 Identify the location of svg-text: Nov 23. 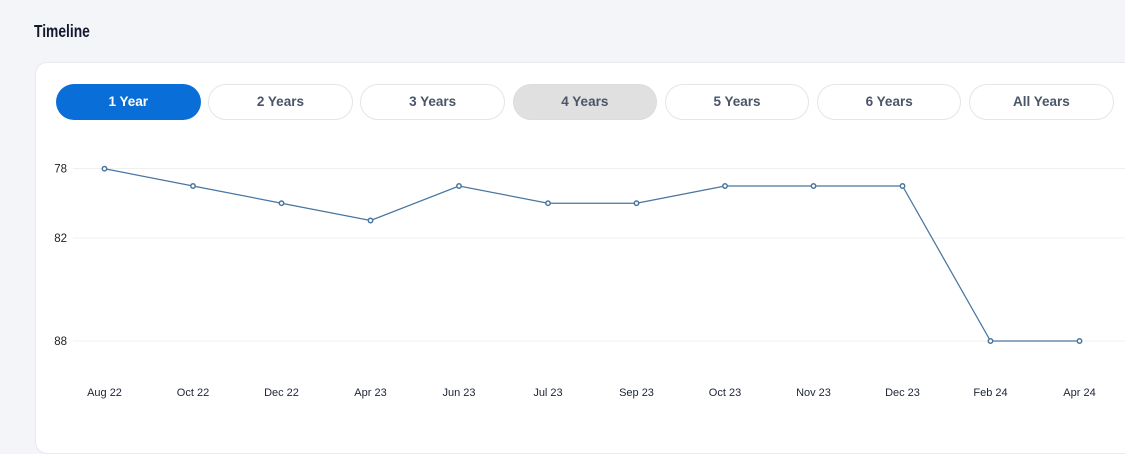
(813, 393).